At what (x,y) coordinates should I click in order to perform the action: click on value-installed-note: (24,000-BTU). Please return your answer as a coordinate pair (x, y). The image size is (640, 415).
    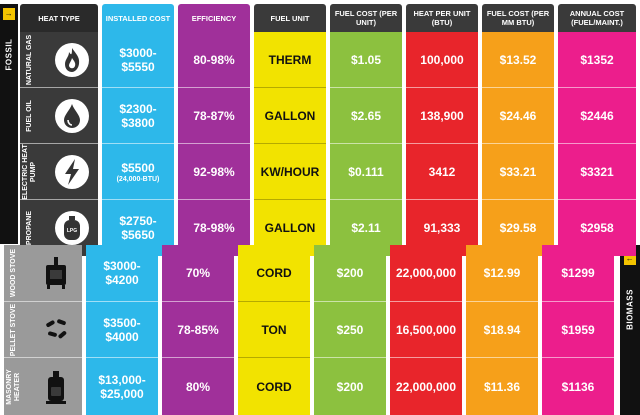
    Looking at the image, I should click on (138, 179).